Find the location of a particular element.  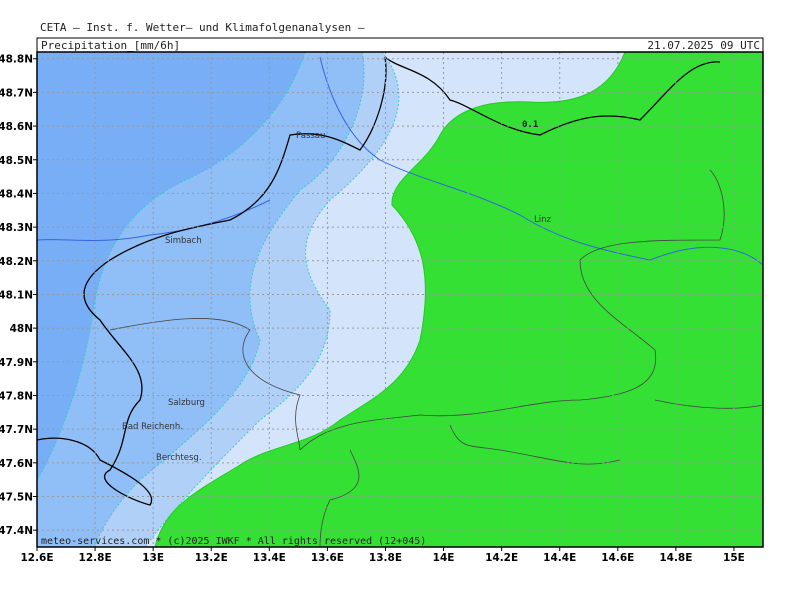

y-tick-label: 47.7N is located at coordinates (16, 430).